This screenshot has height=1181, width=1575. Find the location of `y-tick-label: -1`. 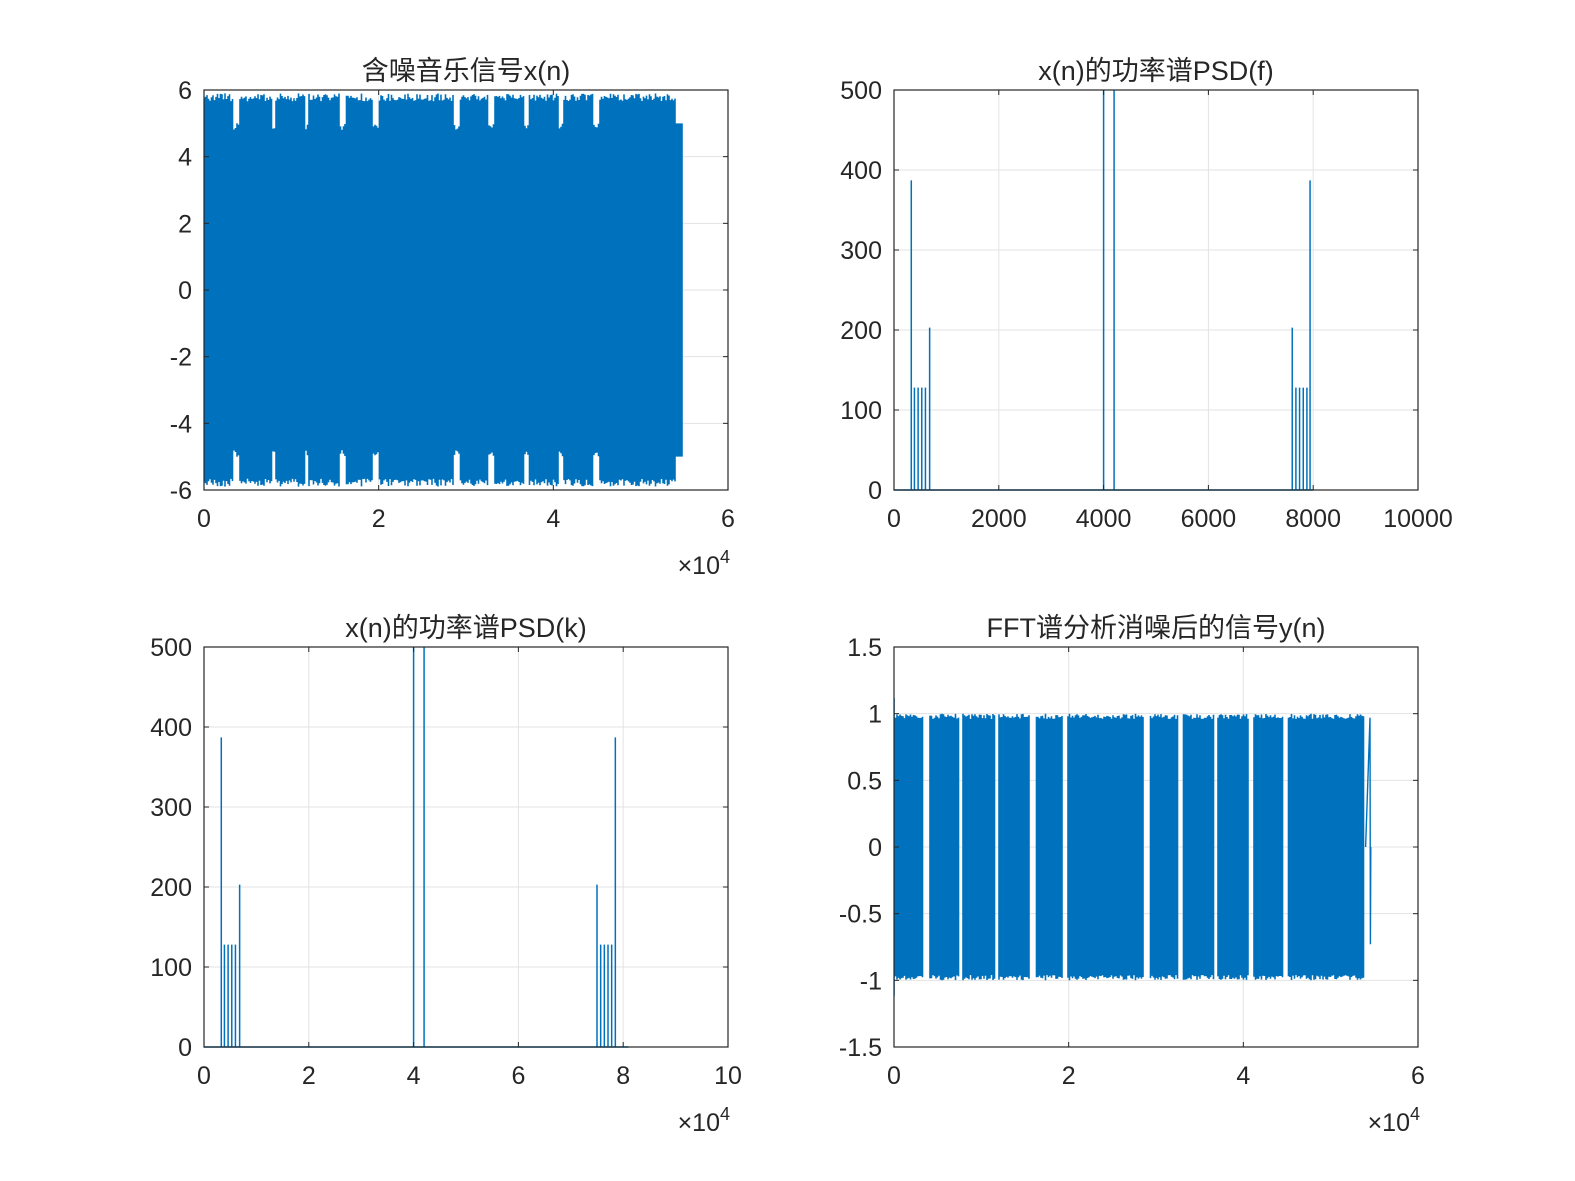

y-tick-label: -1 is located at coordinates (871, 981).